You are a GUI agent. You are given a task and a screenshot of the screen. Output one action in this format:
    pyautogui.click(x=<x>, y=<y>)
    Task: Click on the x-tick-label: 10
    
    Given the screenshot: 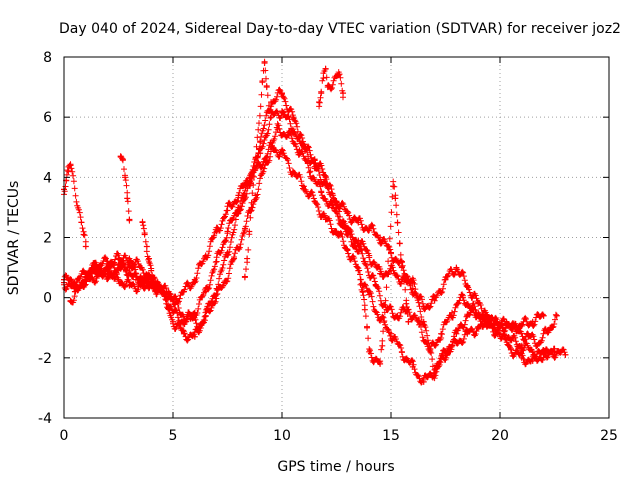 What is the action you would take?
    pyautogui.click(x=282, y=436)
    